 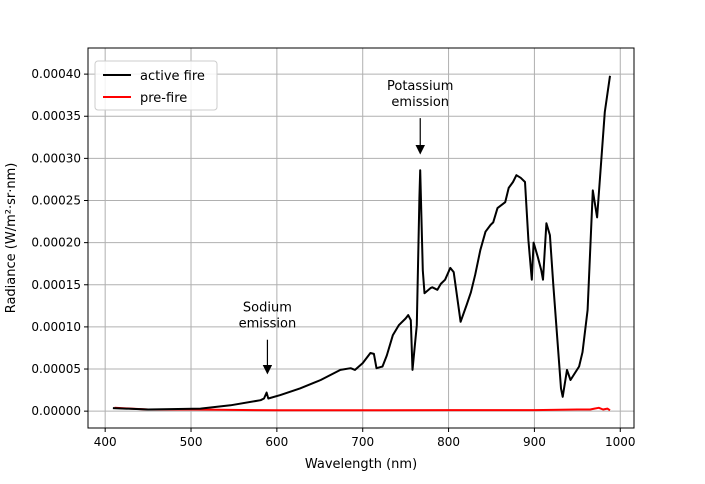 I want to click on x-tick-label: 400, so click(x=105, y=442).